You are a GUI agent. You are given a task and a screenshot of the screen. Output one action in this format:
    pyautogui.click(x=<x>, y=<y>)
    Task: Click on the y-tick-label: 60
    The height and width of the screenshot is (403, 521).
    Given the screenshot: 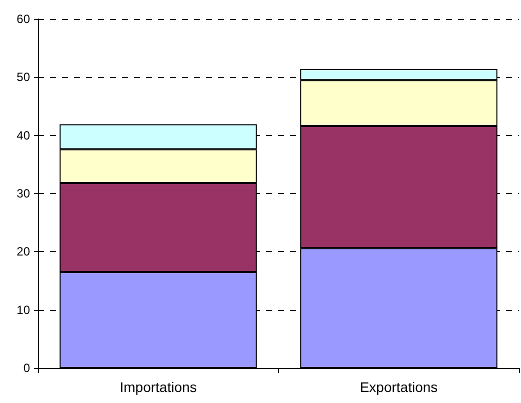 What is the action you would take?
    pyautogui.click(x=23, y=19)
    